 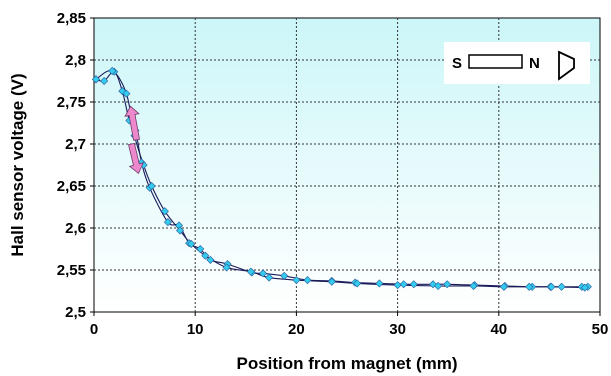 What do you see at coordinates (498, 329) in the screenshot?
I see `x-tick-label: 40` at bounding box center [498, 329].